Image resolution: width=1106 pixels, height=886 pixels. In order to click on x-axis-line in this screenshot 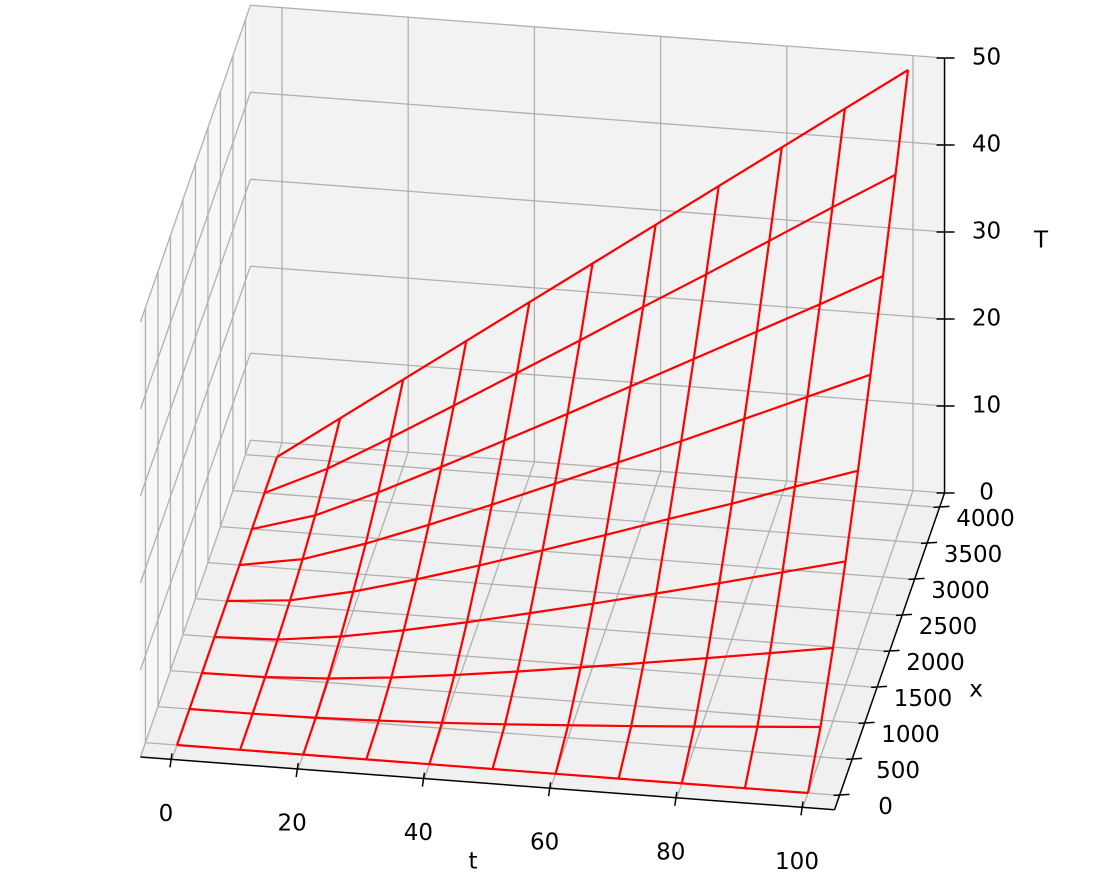, I will do `click(889, 651)`.